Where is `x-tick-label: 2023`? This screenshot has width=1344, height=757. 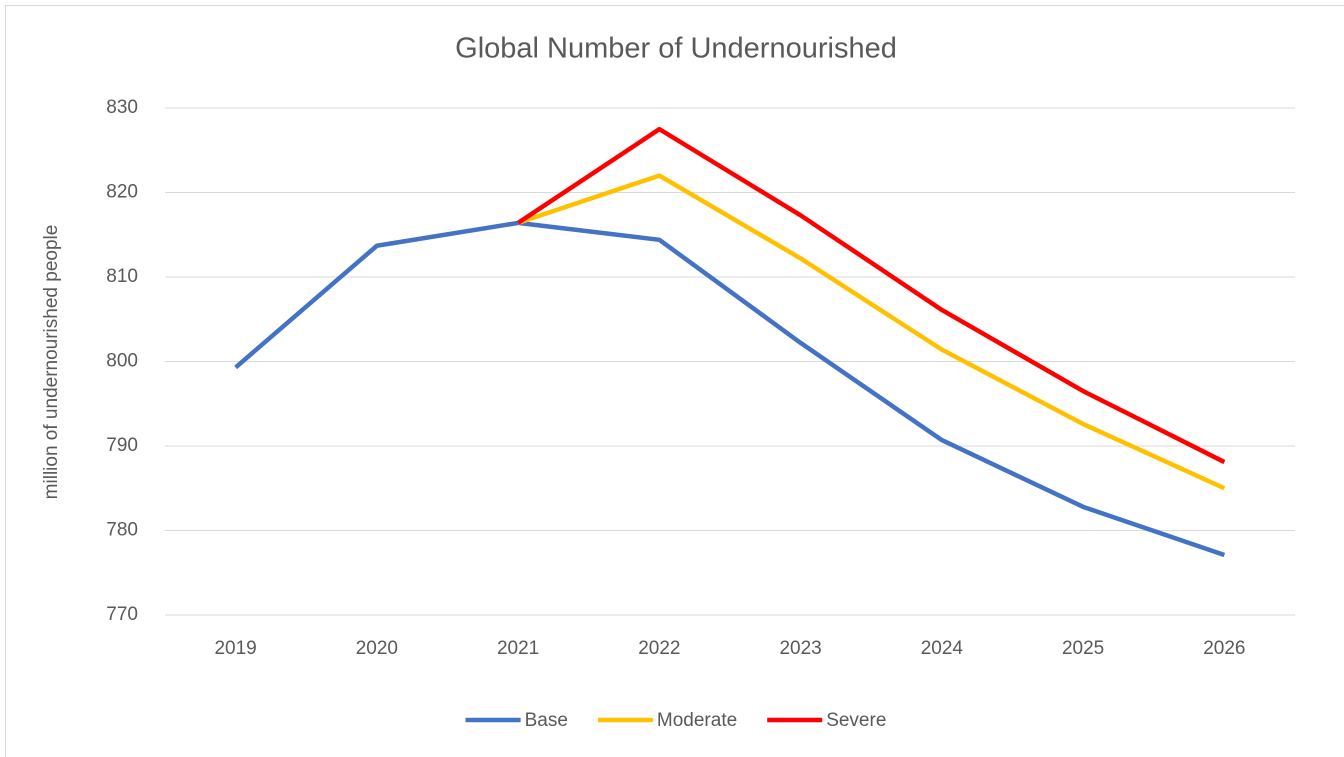
x-tick-label: 2023 is located at coordinates (800, 648).